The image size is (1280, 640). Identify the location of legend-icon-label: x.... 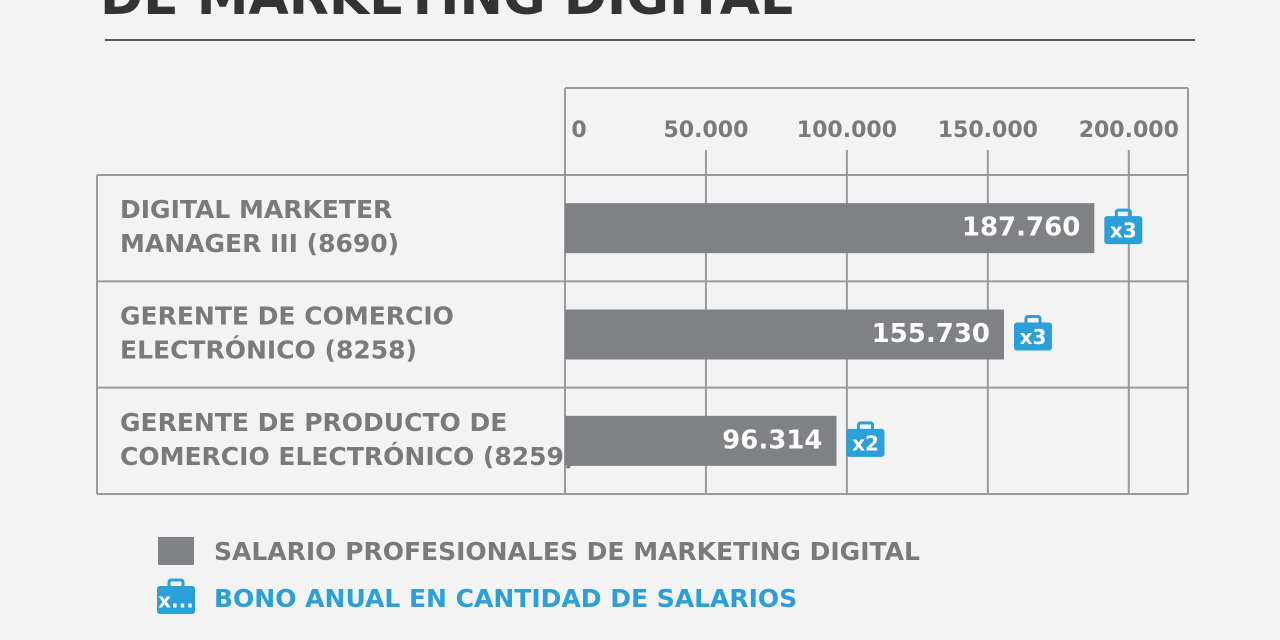
(176, 601).